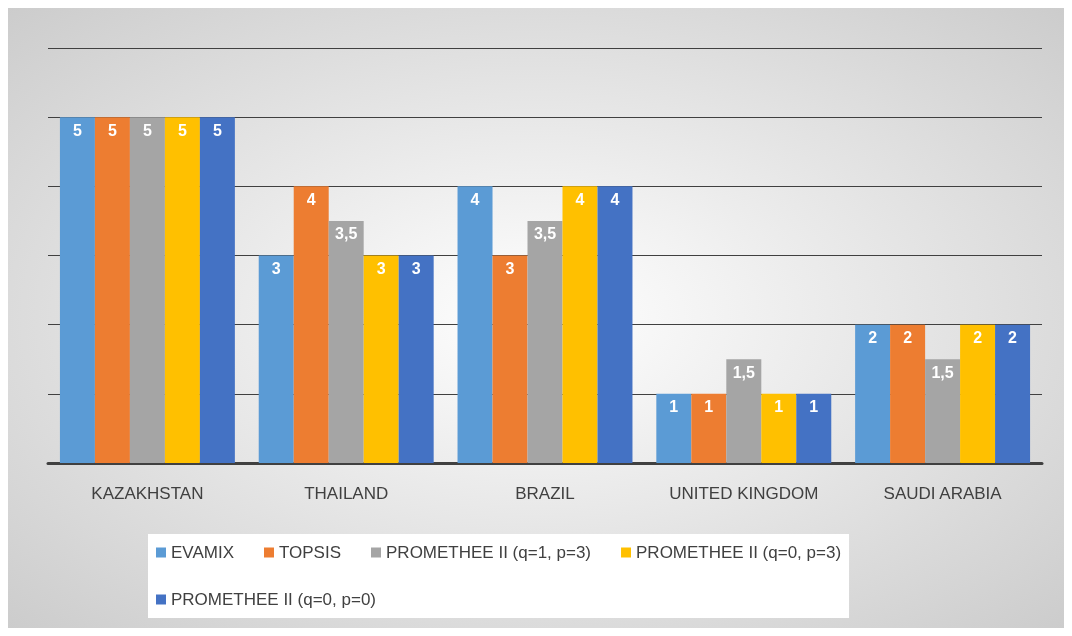  I want to click on legend-label: PROMETHEE II (q=0, p=3), so click(739, 552).